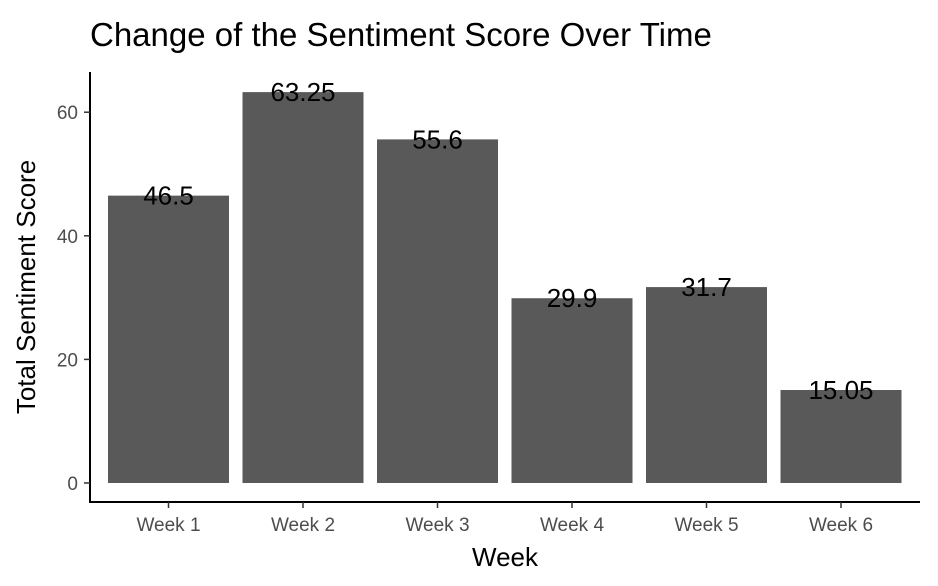  I want to click on x-ticks-group: Week 1 Week 2 Week 3 Week 4 Week 5 Week 6, so click(504, 519).